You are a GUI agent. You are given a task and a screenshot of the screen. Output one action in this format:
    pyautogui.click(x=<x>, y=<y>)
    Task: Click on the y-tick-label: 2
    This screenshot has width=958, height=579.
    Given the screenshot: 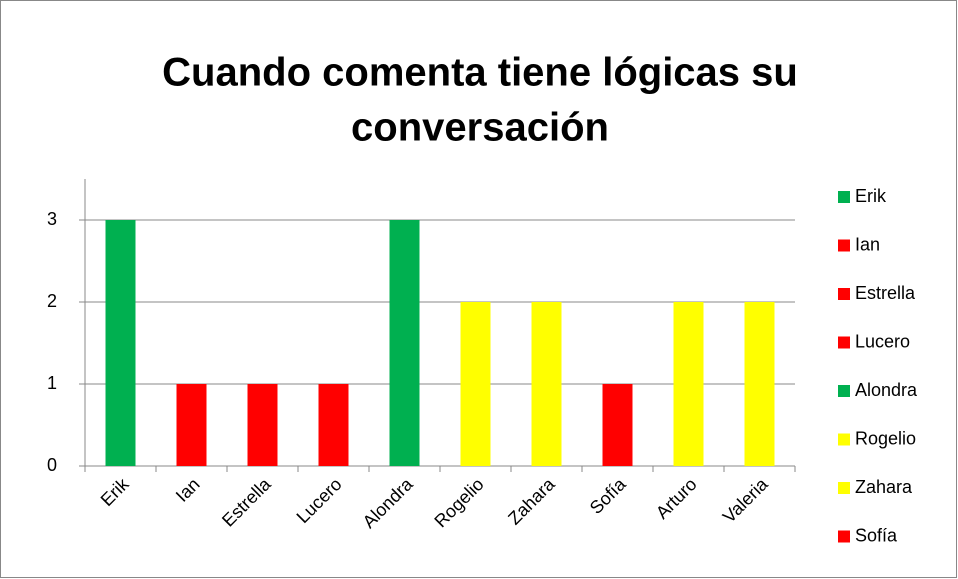 What is the action you would take?
    pyautogui.click(x=52, y=301)
    